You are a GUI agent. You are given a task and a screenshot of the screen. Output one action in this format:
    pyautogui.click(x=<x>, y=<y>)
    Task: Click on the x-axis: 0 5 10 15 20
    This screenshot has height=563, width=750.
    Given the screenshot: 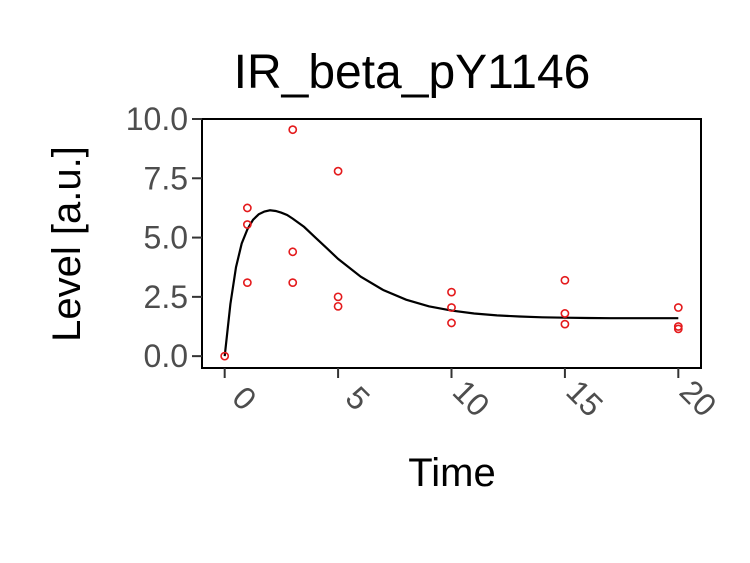 What is the action you would take?
    pyautogui.click(x=473, y=396)
    